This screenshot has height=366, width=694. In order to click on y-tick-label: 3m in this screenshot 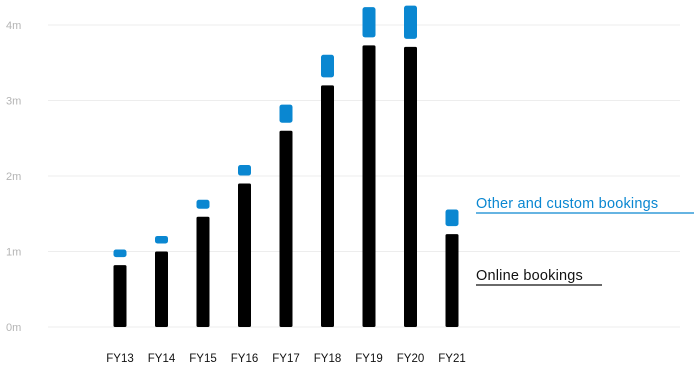, I will do `click(13, 102)`.